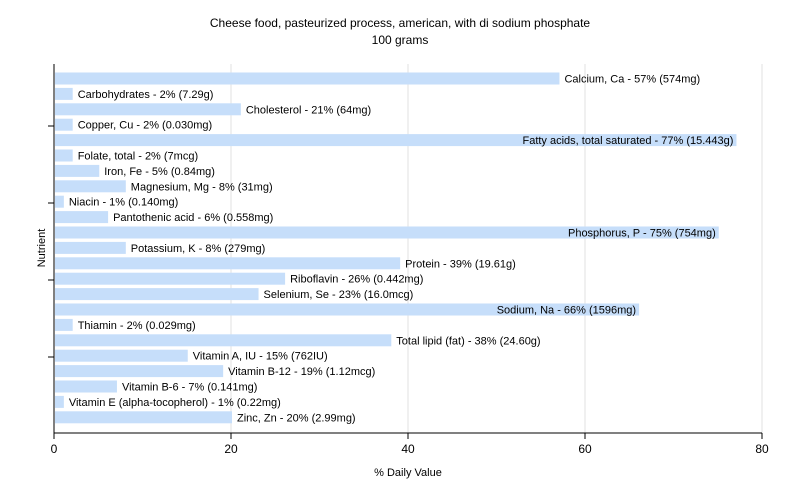  What do you see at coordinates (198, 249) in the screenshot?
I see `bar-label: Potassium, K - 8% (279mg)` at bounding box center [198, 249].